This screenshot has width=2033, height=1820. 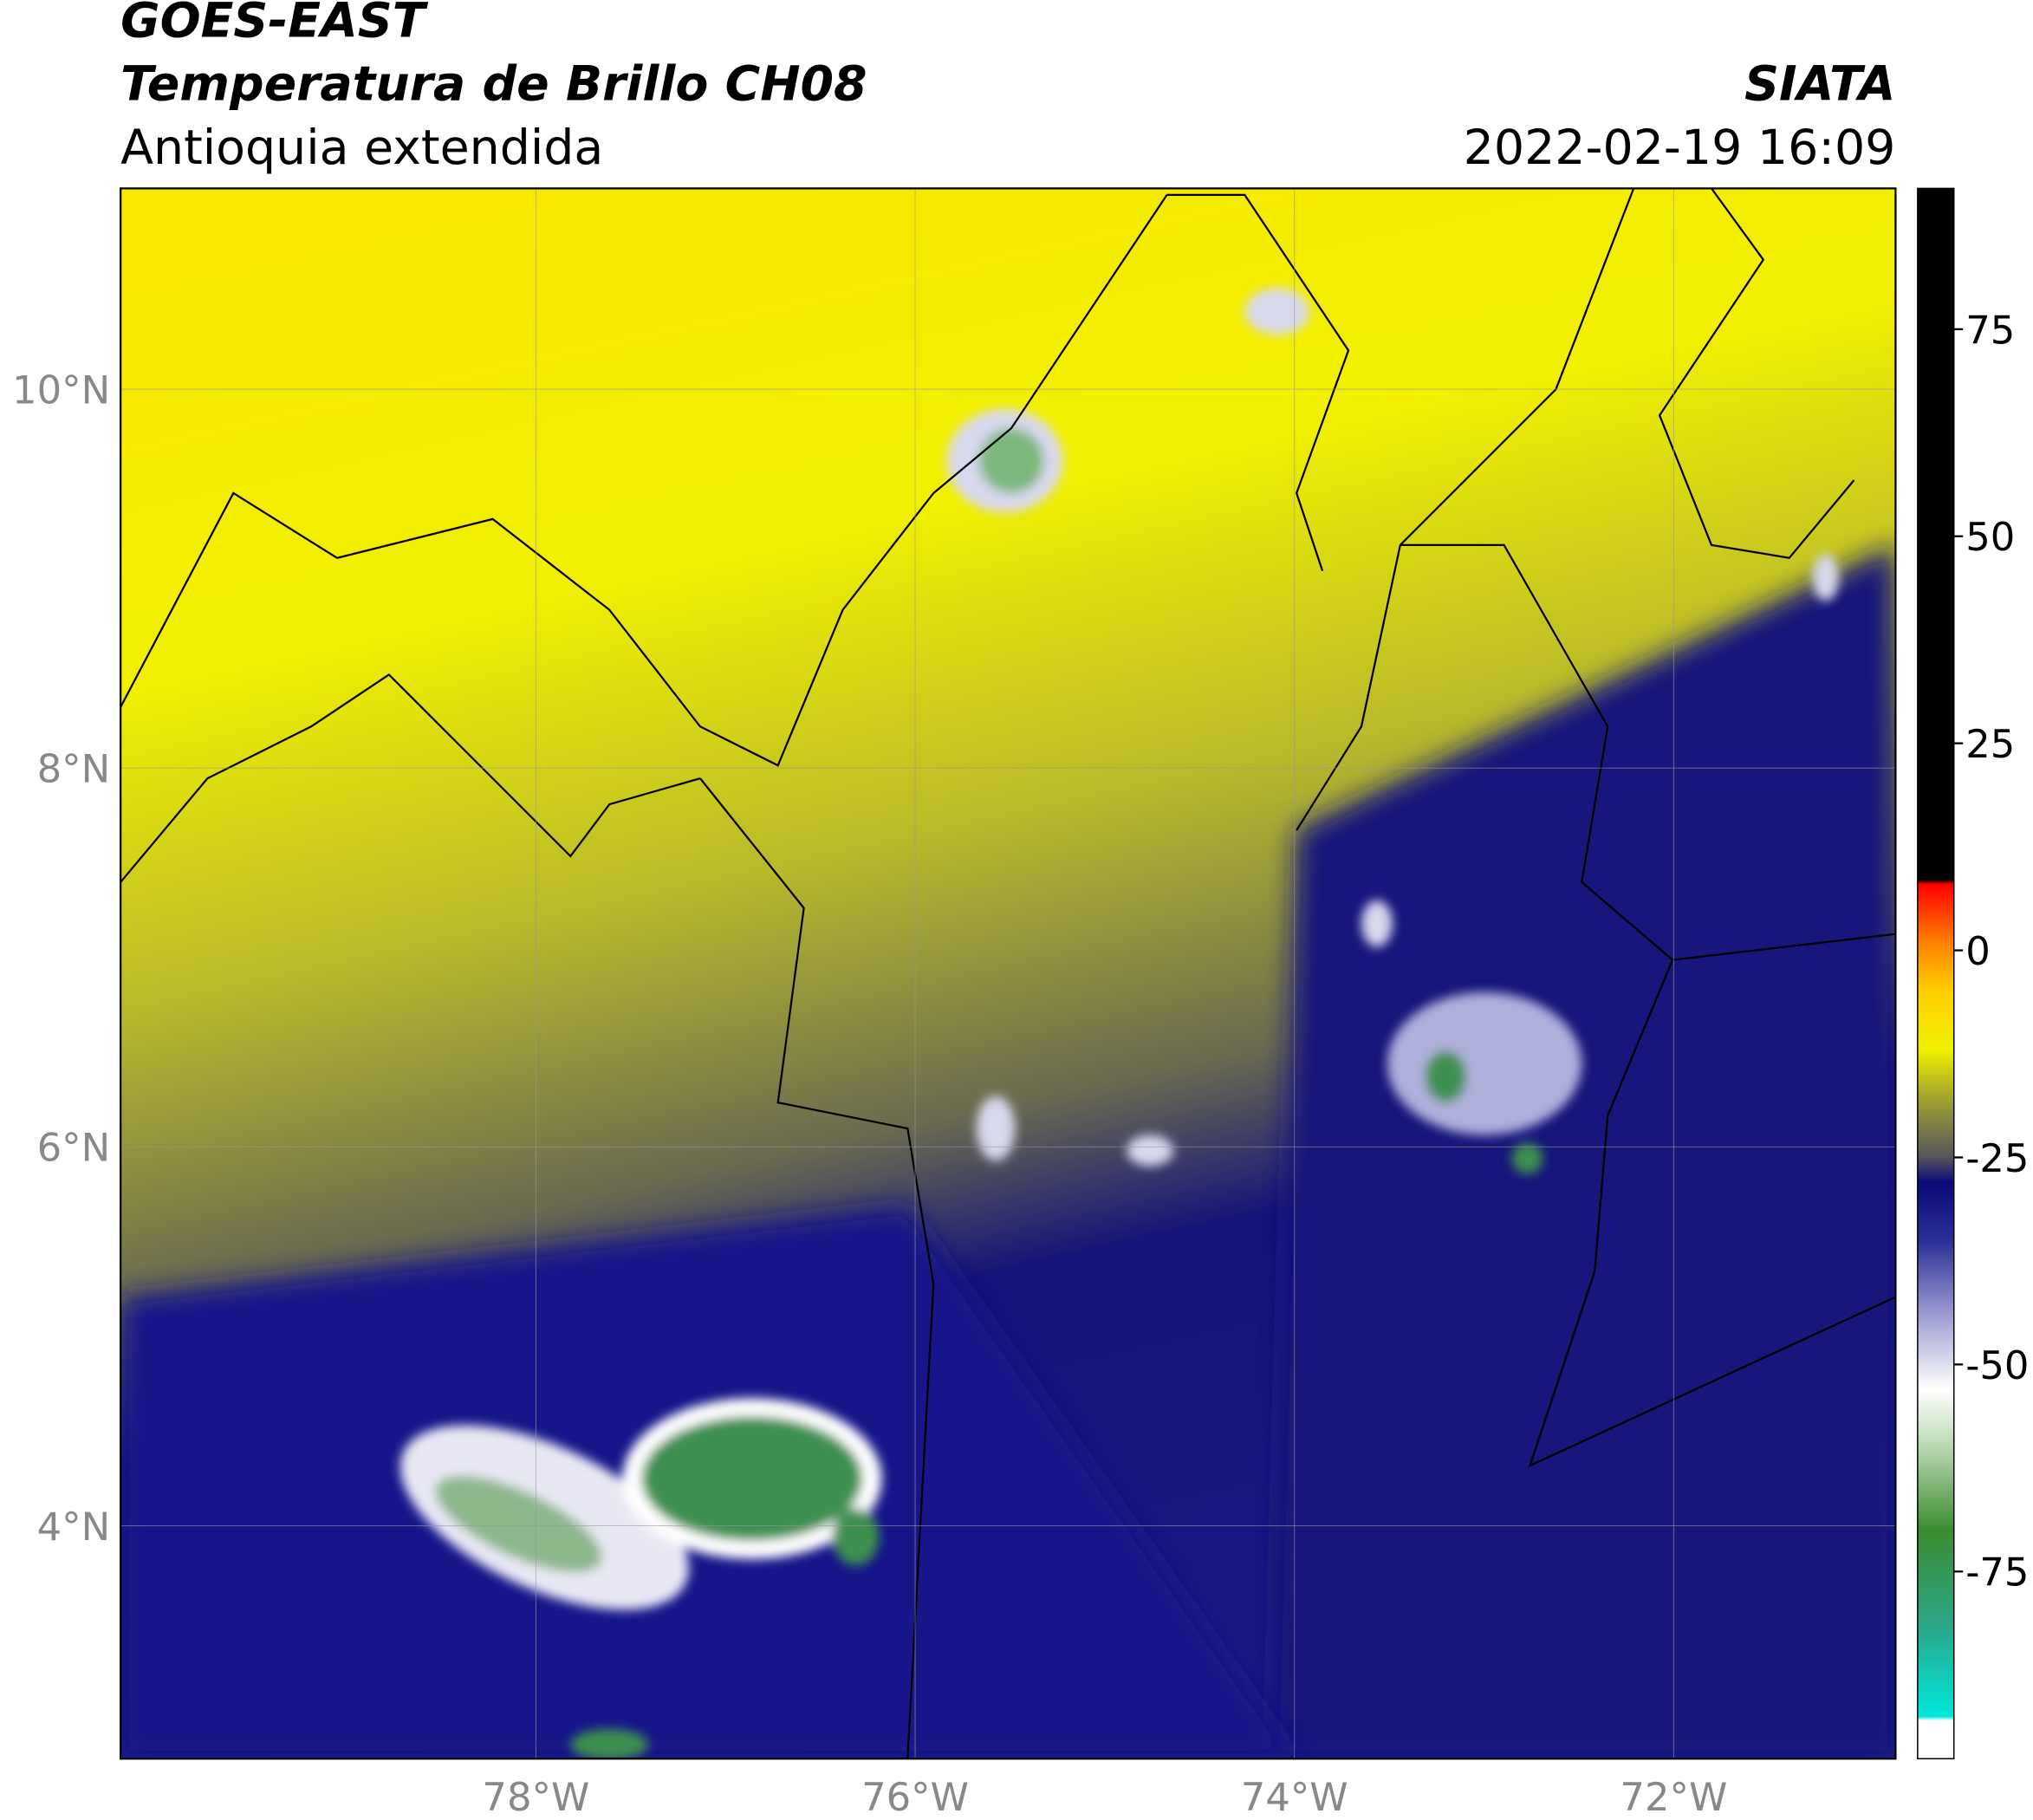 What do you see at coordinates (361, 148) in the screenshot?
I see `region: Antioquia extendida` at bounding box center [361, 148].